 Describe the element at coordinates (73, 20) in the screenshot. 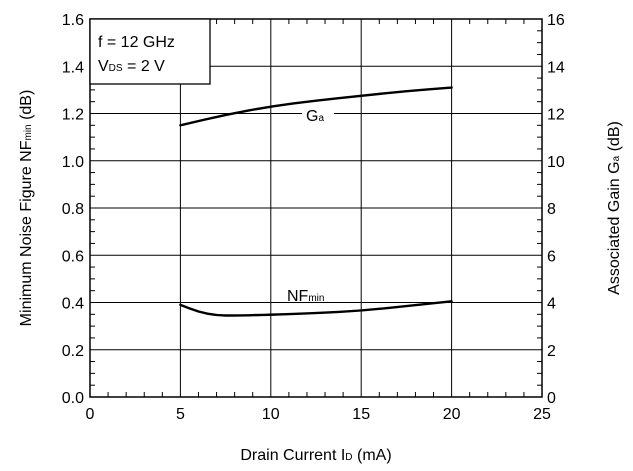

I see `left-tick-label: 1.6` at that location.